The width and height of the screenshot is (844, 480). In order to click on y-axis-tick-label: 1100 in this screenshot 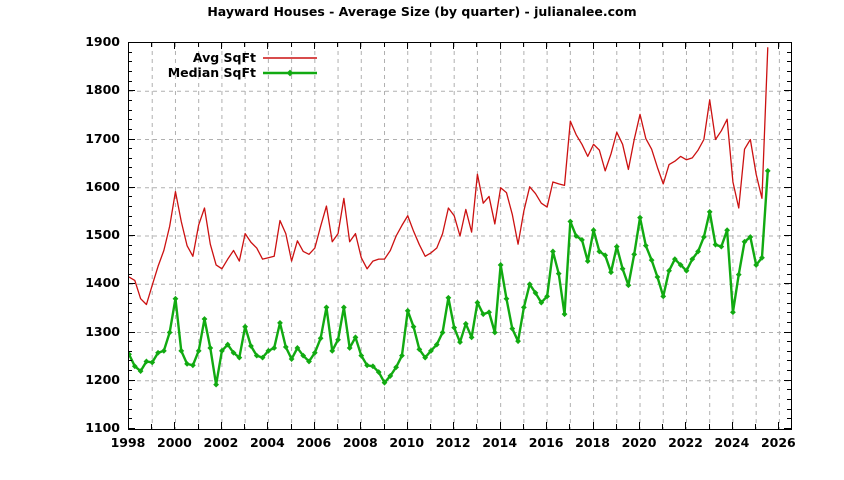, I will do `click(102, 427)`.